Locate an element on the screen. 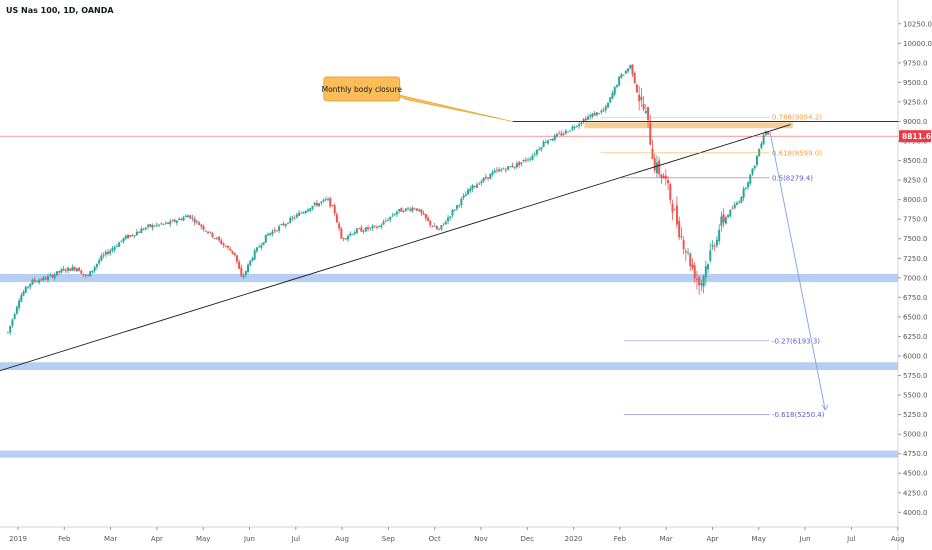 The width and height of the screenshot is (932, 550). y-tick-label: 6500.0 is located at coordinates (915, 317).